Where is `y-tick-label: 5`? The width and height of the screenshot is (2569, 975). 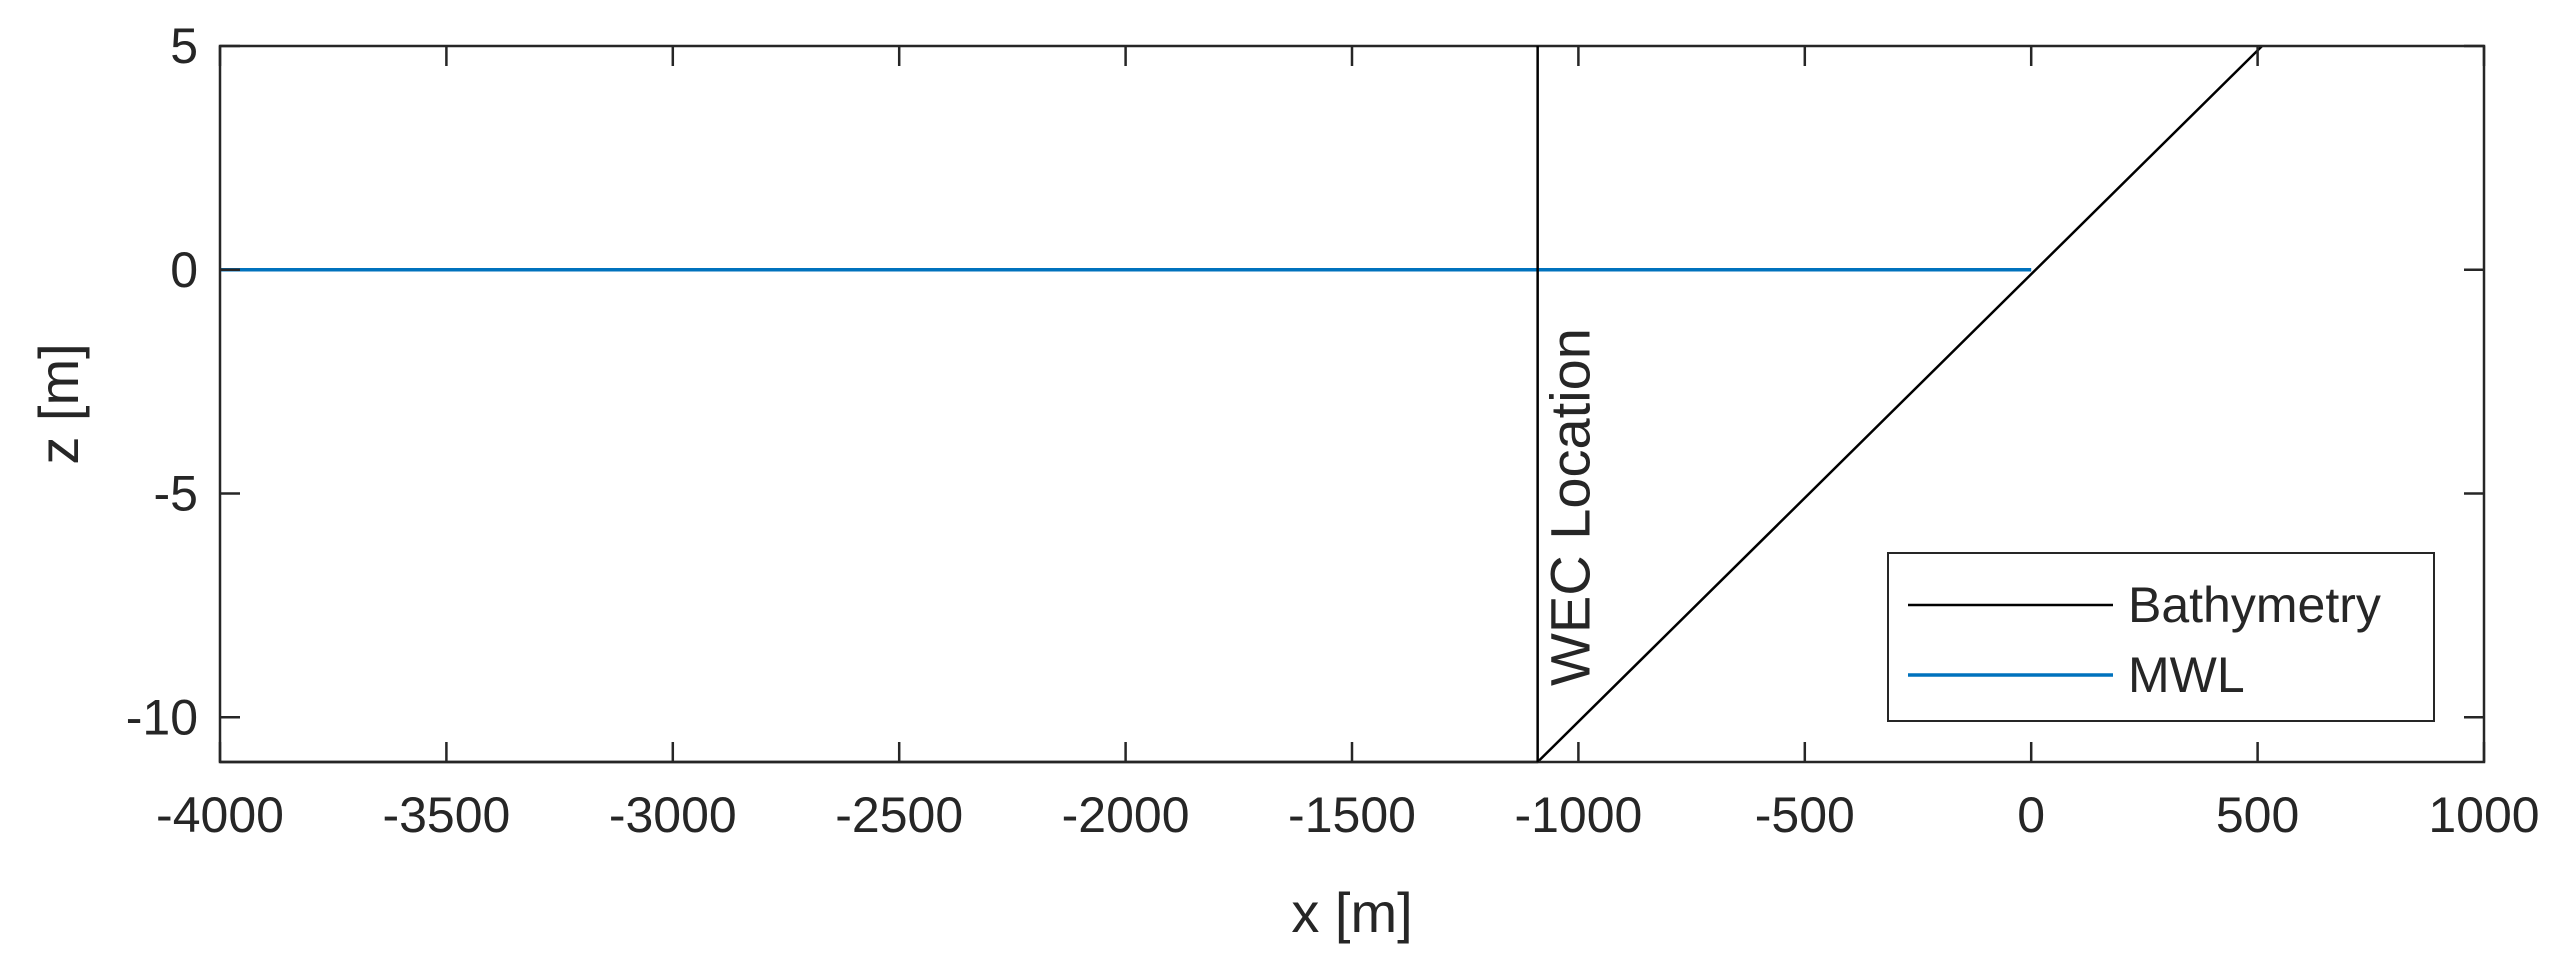
y-tick-label: 5 is located at coordinates (184, 46).